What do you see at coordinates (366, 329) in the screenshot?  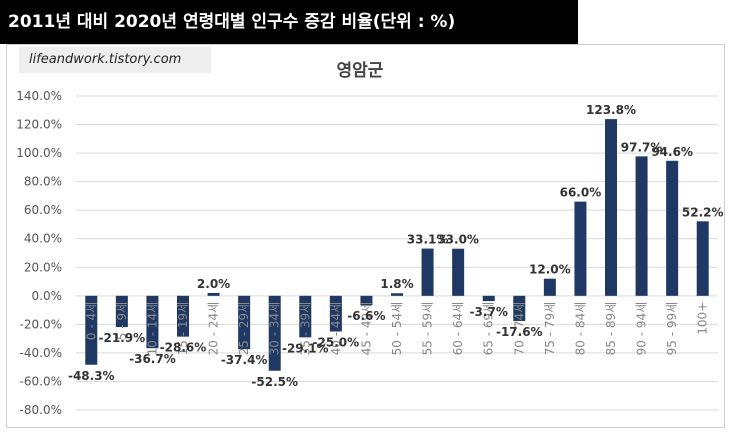 I see `x-tick-label: 45 - 49세` at bounding box center [366, 329].